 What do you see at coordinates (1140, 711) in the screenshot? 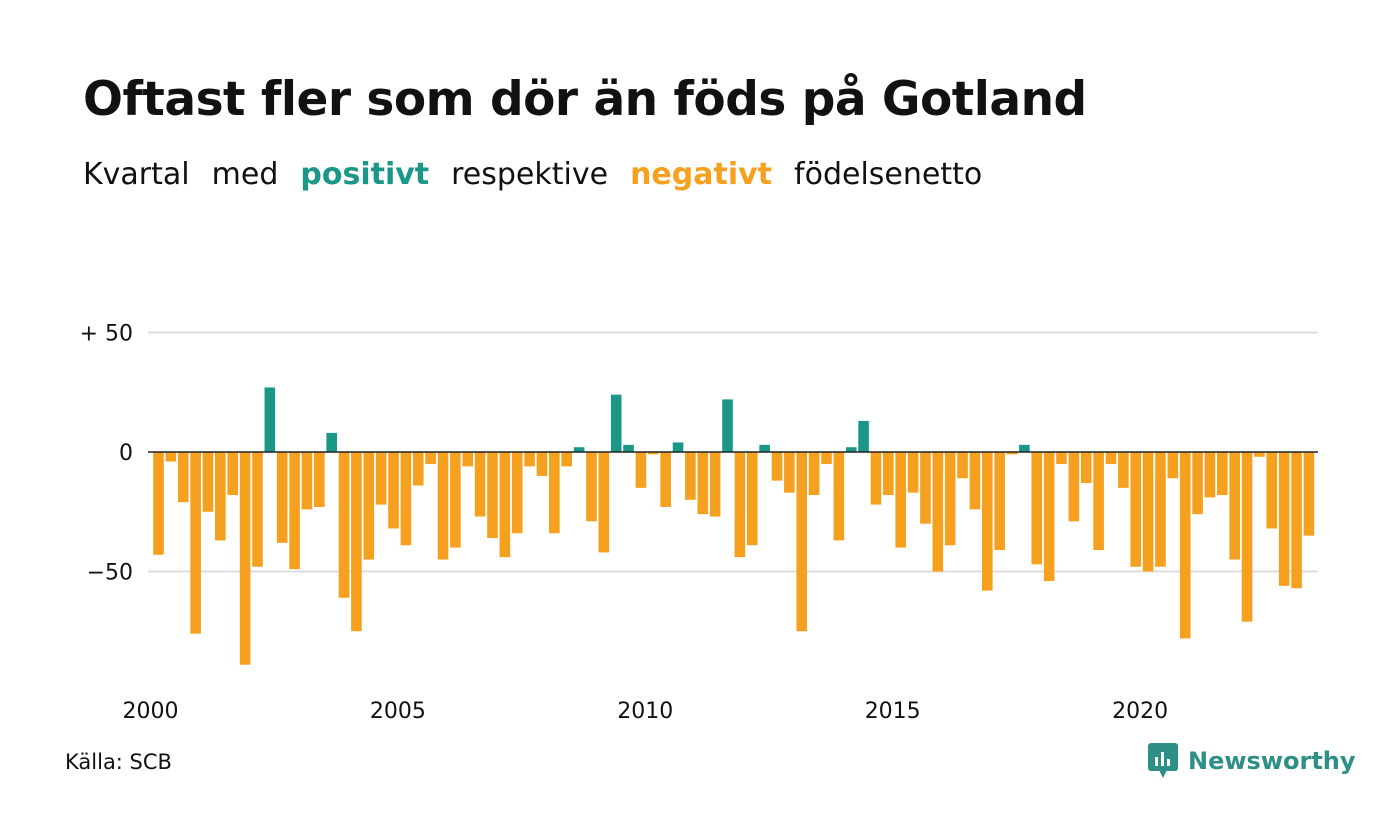
I see `x-tick-label: 2020` at bounding box center [1140, 711].